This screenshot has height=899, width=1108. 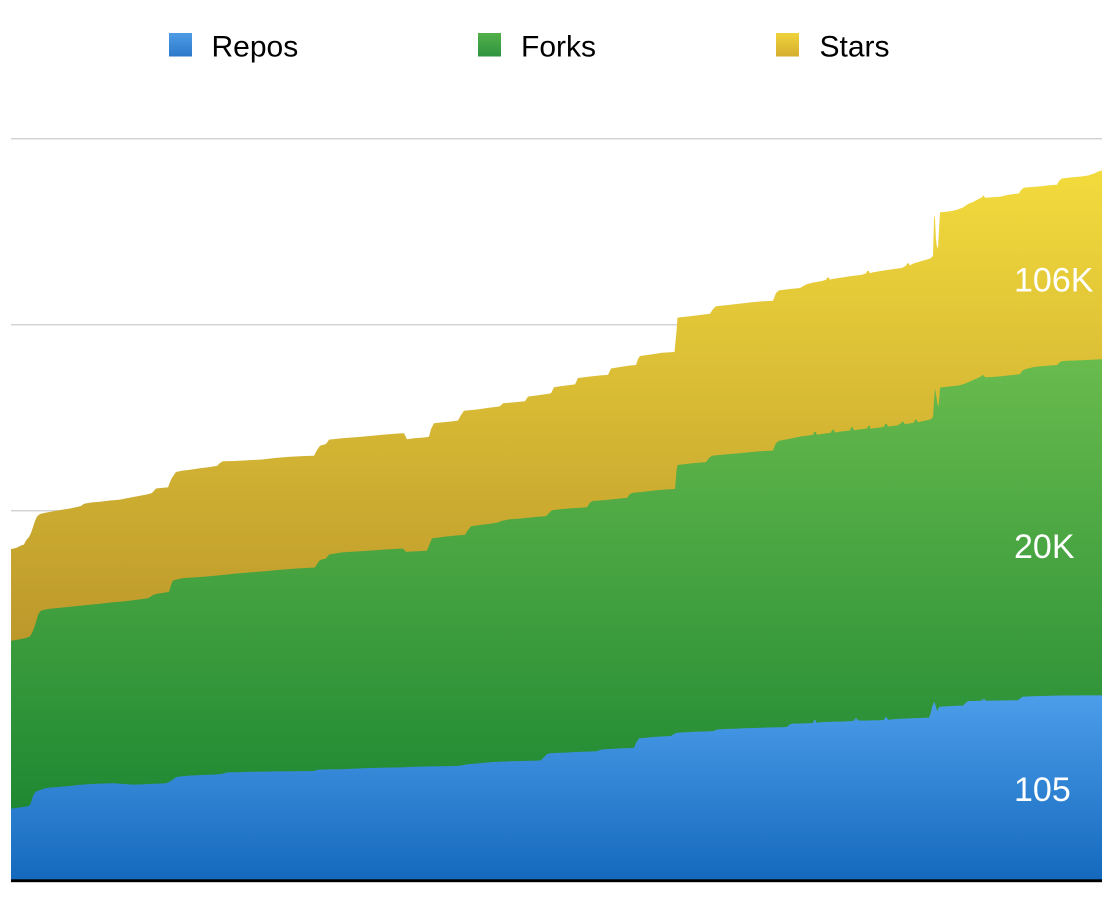 I want to click on svg-text: Stars, so click(x=855, y=47).